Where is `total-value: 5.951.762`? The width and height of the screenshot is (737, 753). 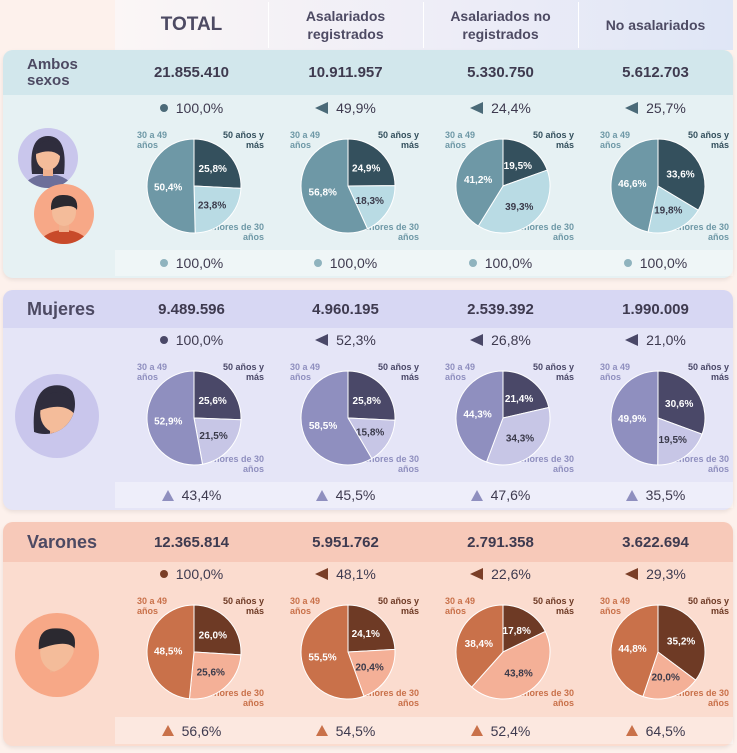 total-value: 5.951.762 is located at coordinates (345, 542).